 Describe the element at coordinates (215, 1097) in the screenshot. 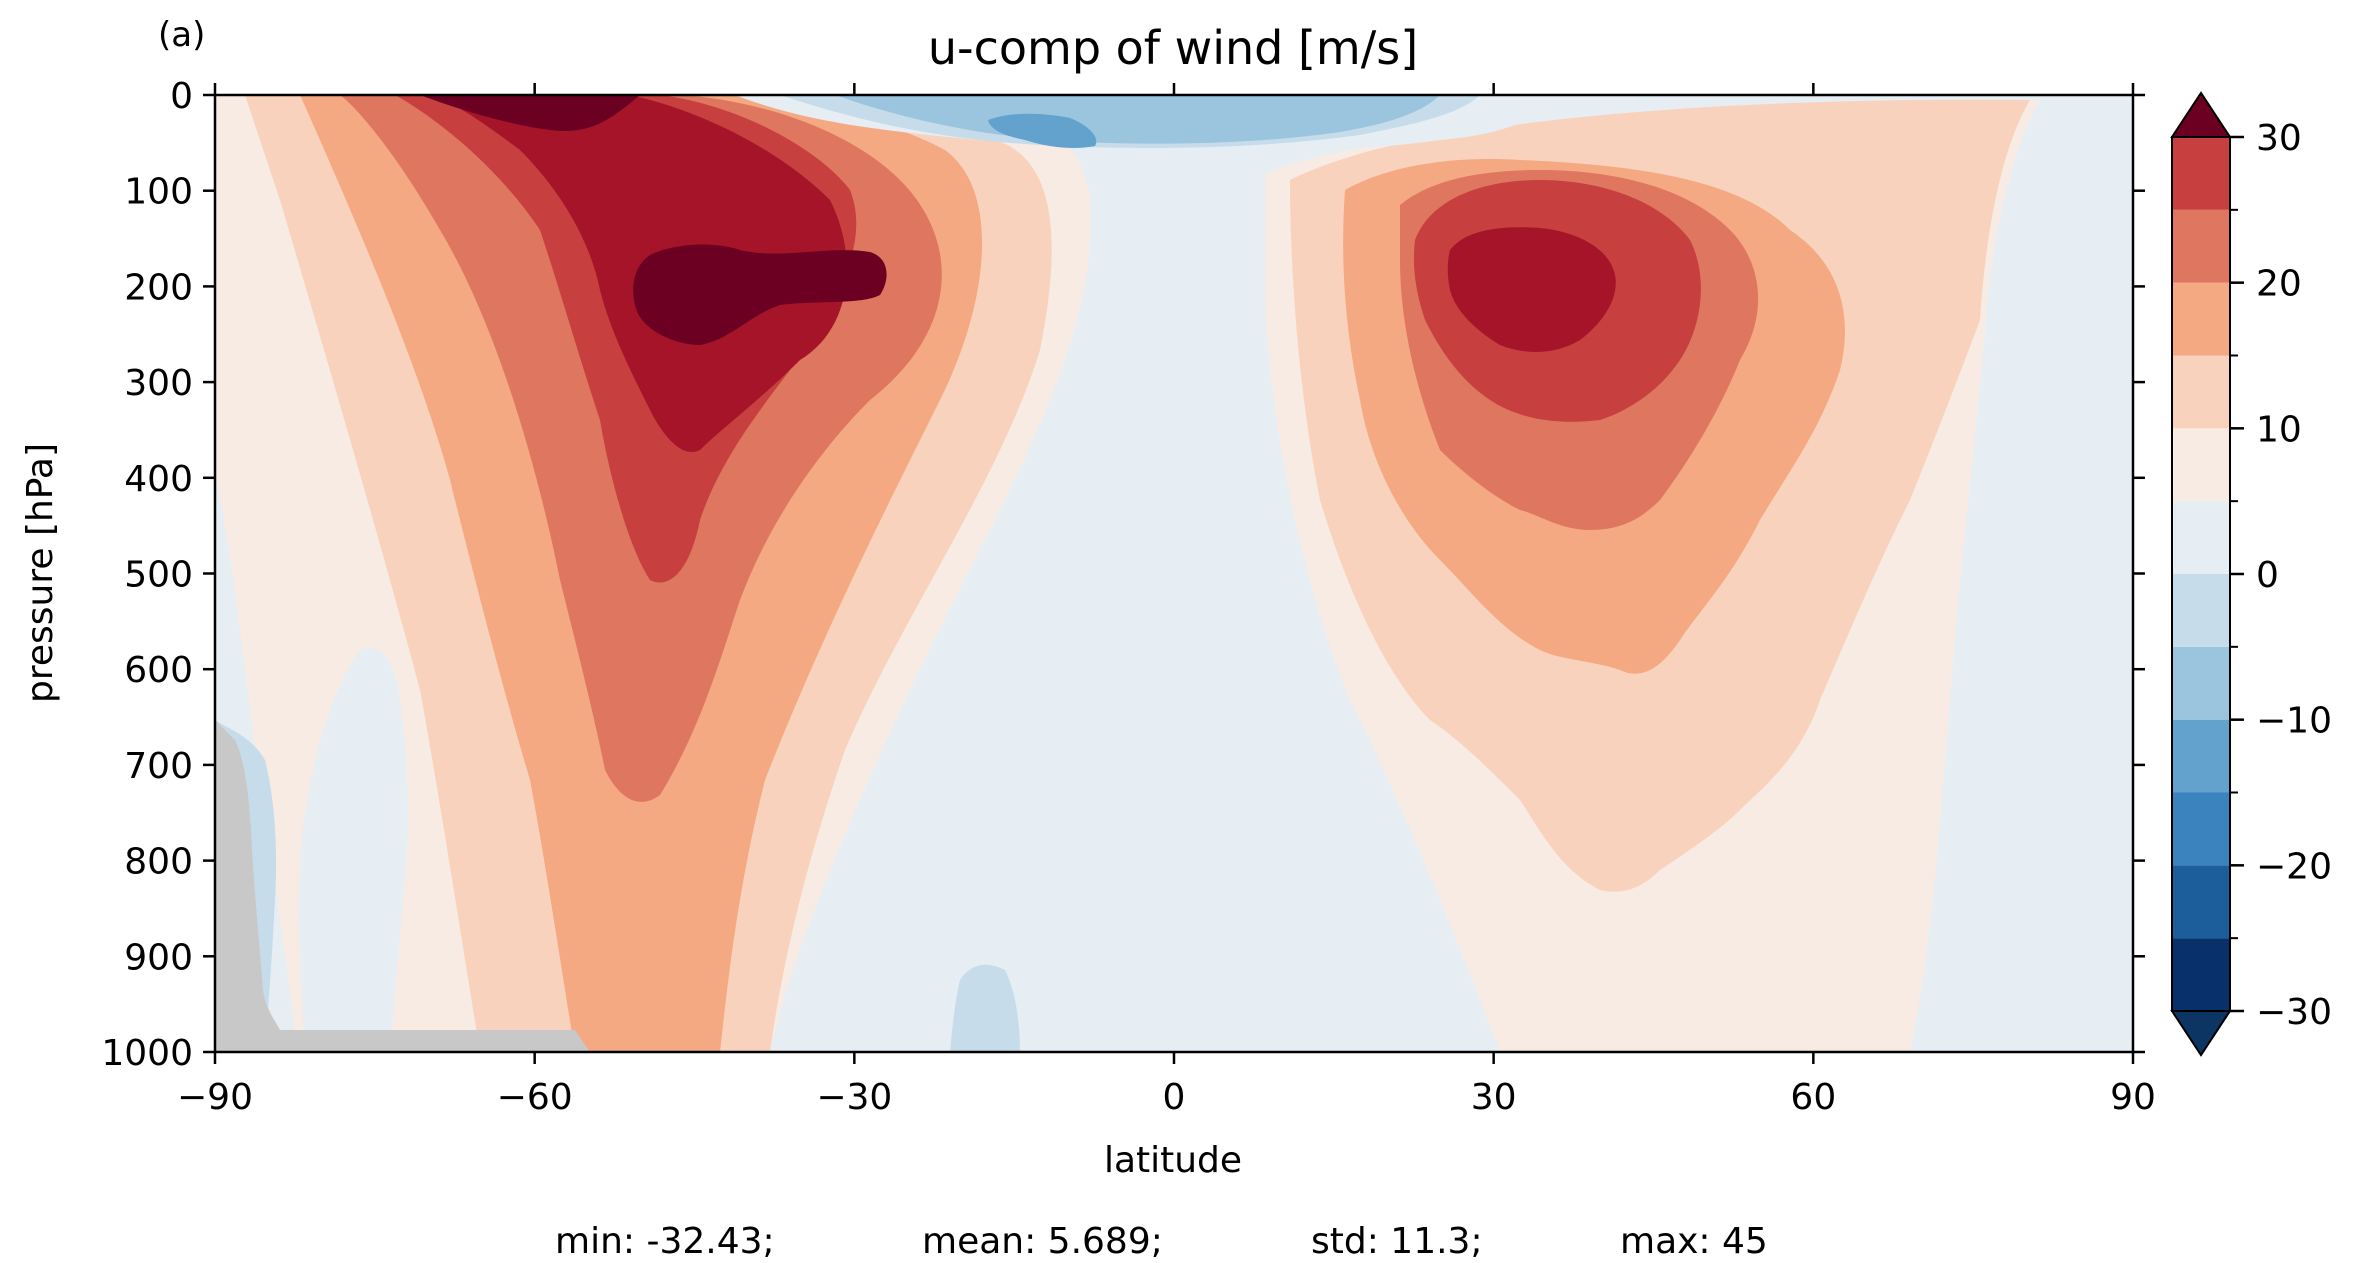

I see `x-tick-label: −90` at that location.